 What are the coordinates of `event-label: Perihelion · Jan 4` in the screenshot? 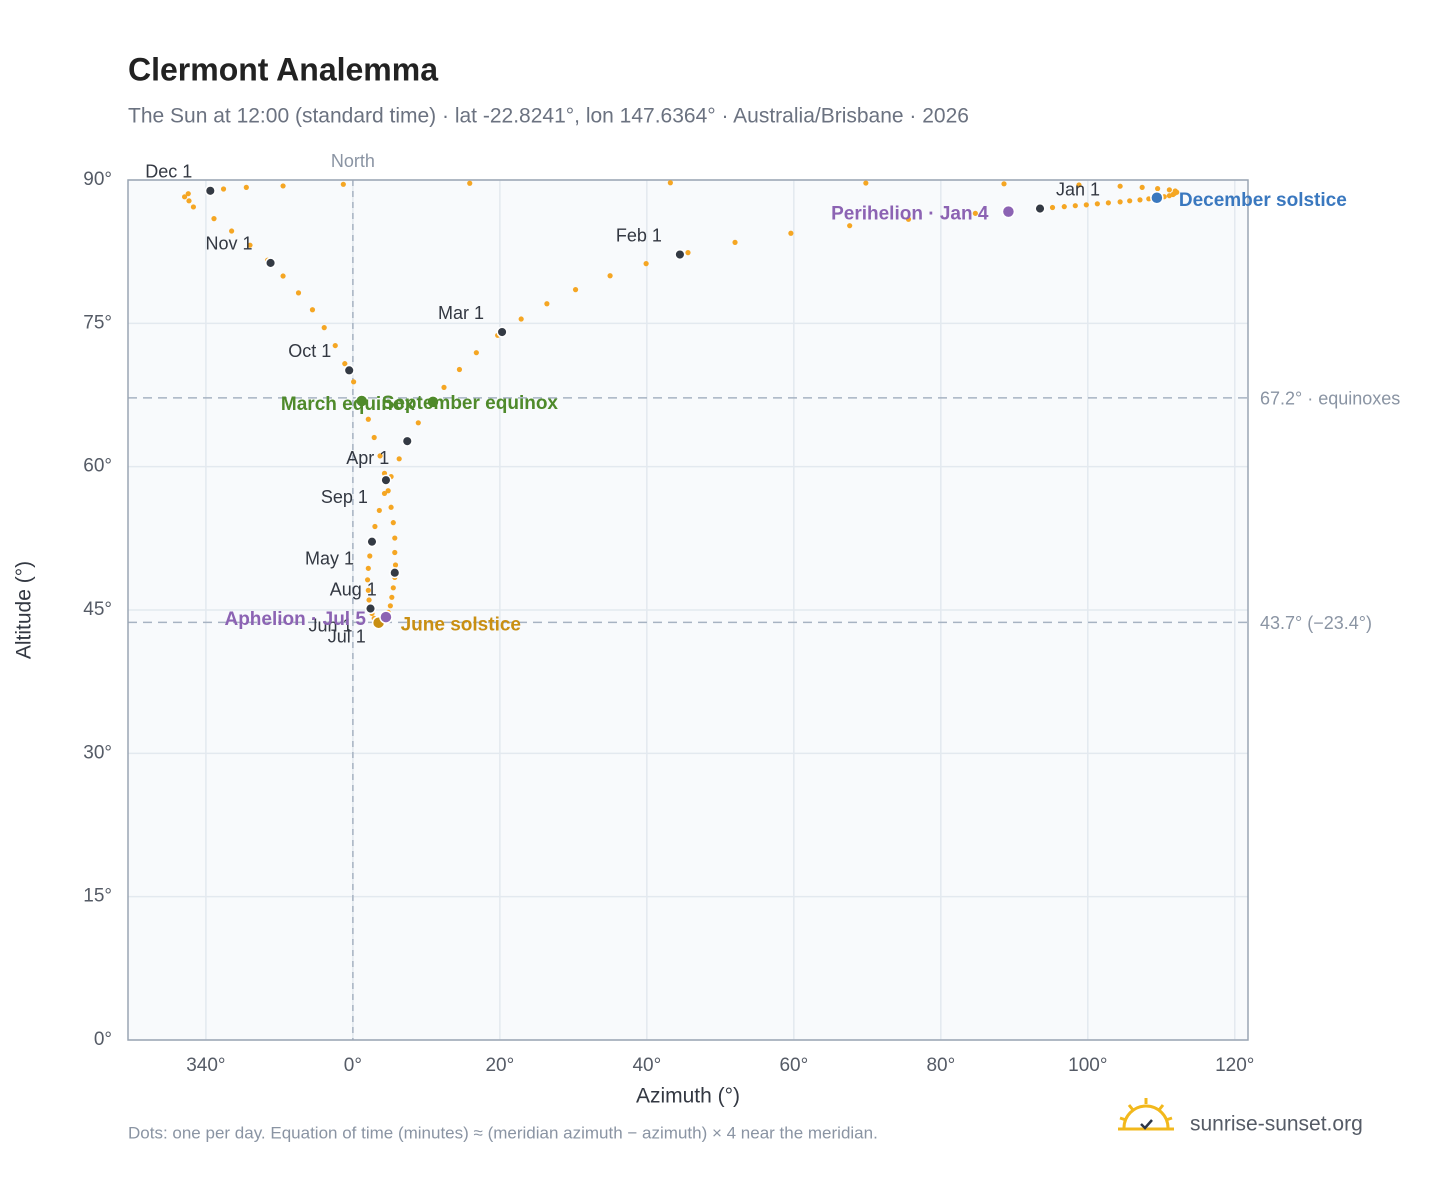 It's located at (910, 214).